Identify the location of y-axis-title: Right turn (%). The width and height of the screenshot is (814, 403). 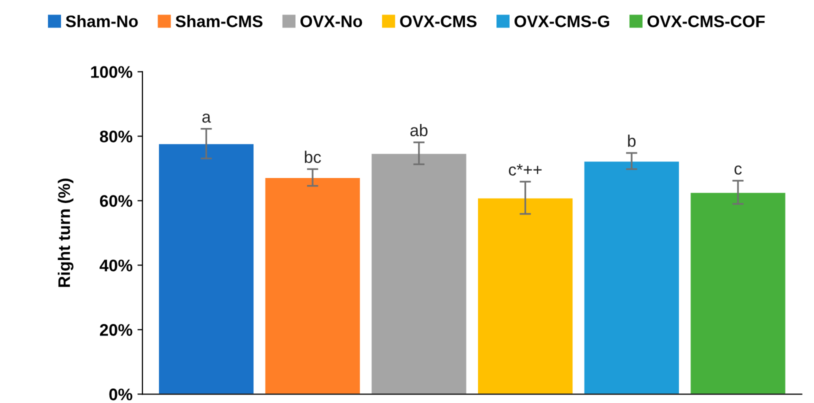
(66, 232).